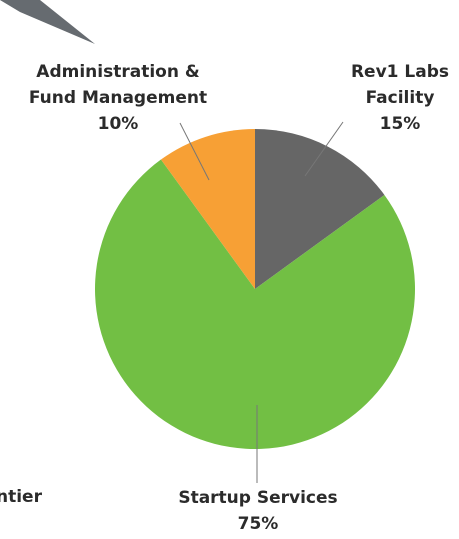 The height and width of the screenshot is (539, 459). I want to click on category-label: Startup Services, so click(258, 498).